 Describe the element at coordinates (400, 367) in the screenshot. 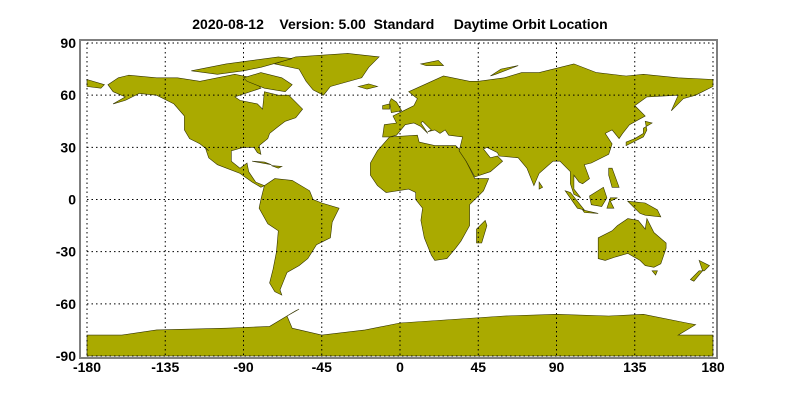

I see `x-tick-label: 0` at that location.